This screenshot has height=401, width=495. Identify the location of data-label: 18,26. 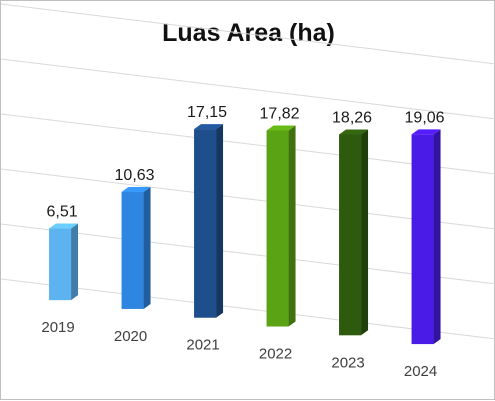
(352, 117).